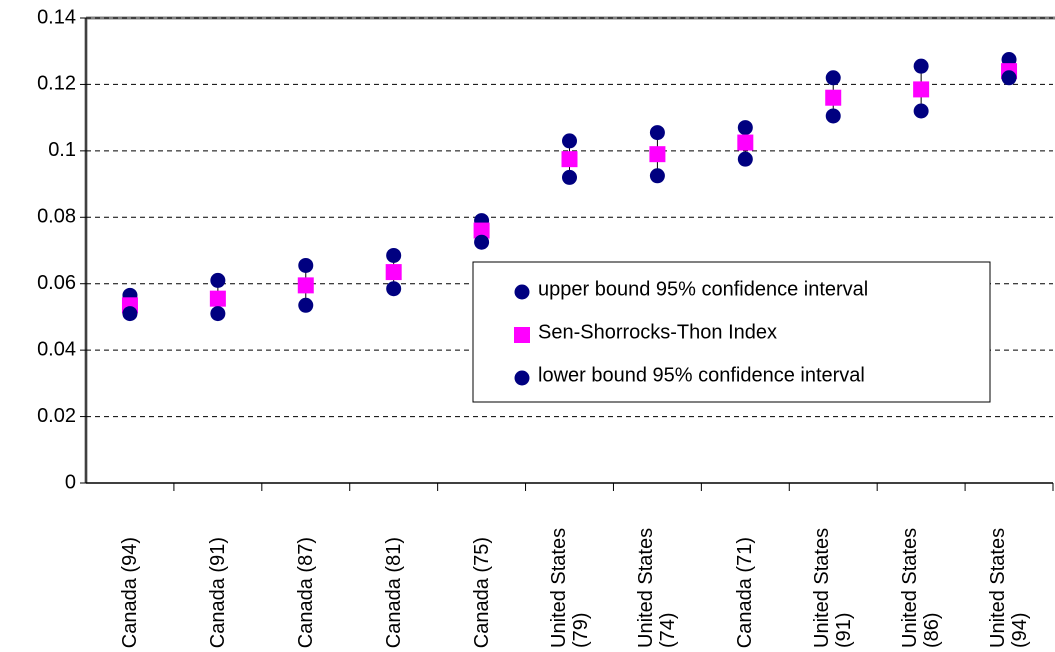  What do you see at coordinates (56, 283) in the screenshot?
I see `y-tick-label: 0.06` at bounding box center [56, 283].